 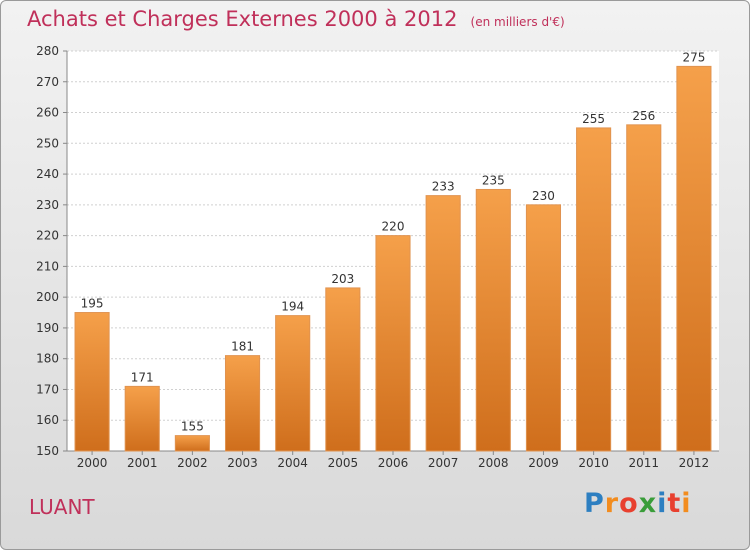 What do you see at coordinates (517, 22) in the screenshot?
I see `unit-note: (en milliers d'€)` at bounding box center [517, 22].